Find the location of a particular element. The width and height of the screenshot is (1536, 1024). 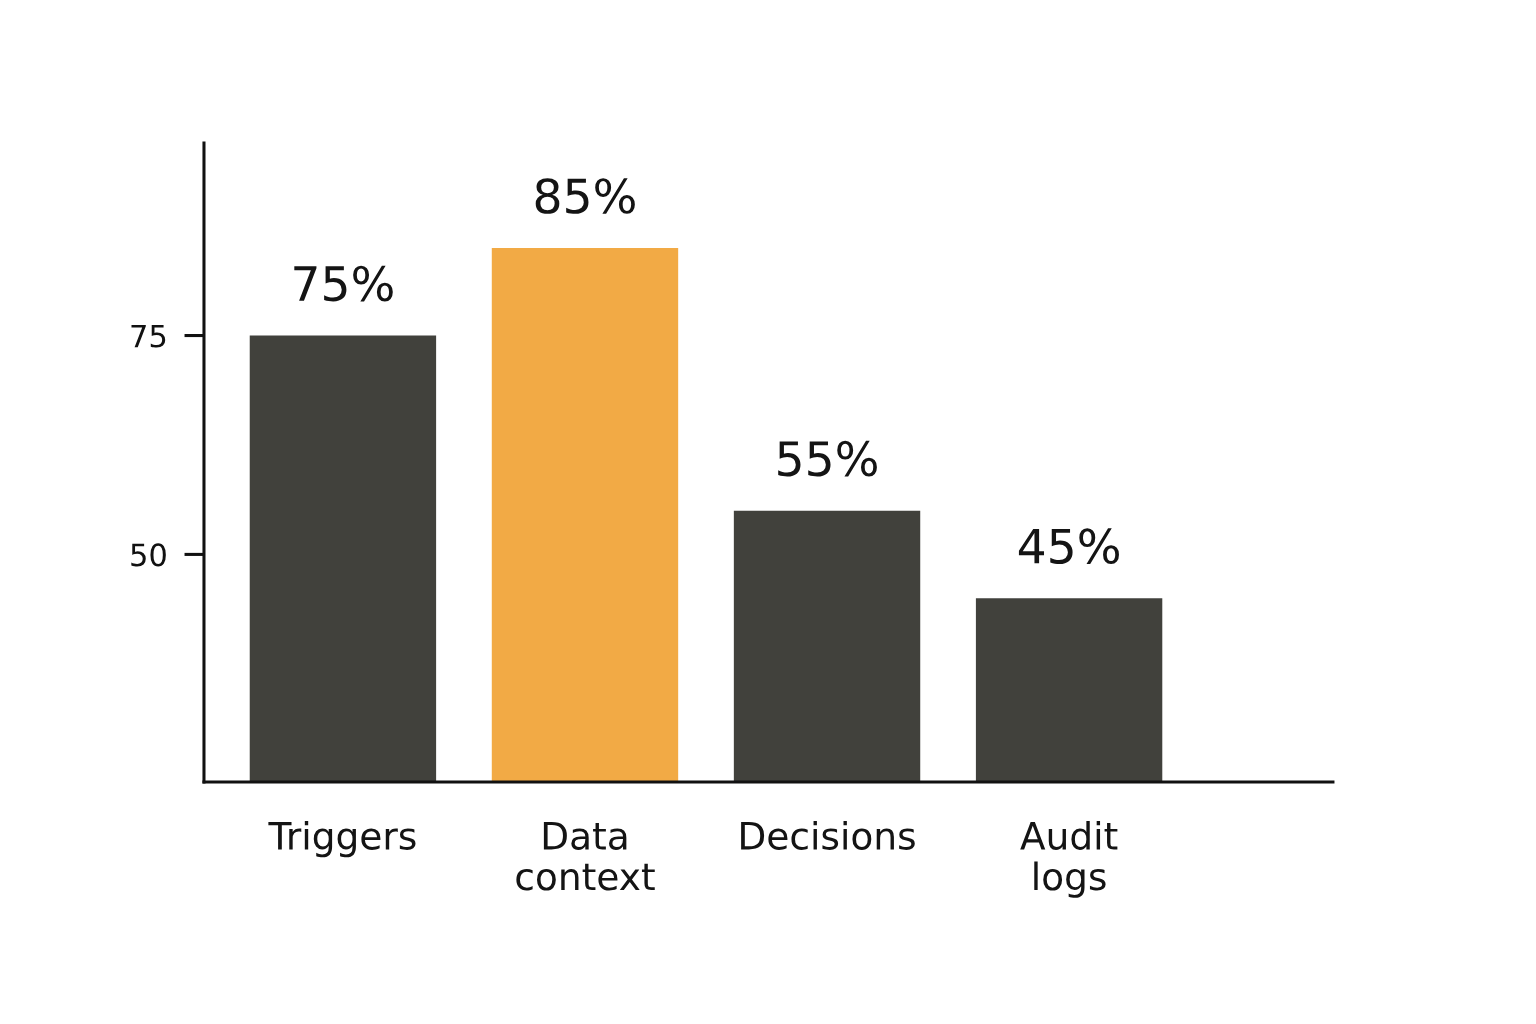

data-label: 85% is located at coordinates (585, 196).